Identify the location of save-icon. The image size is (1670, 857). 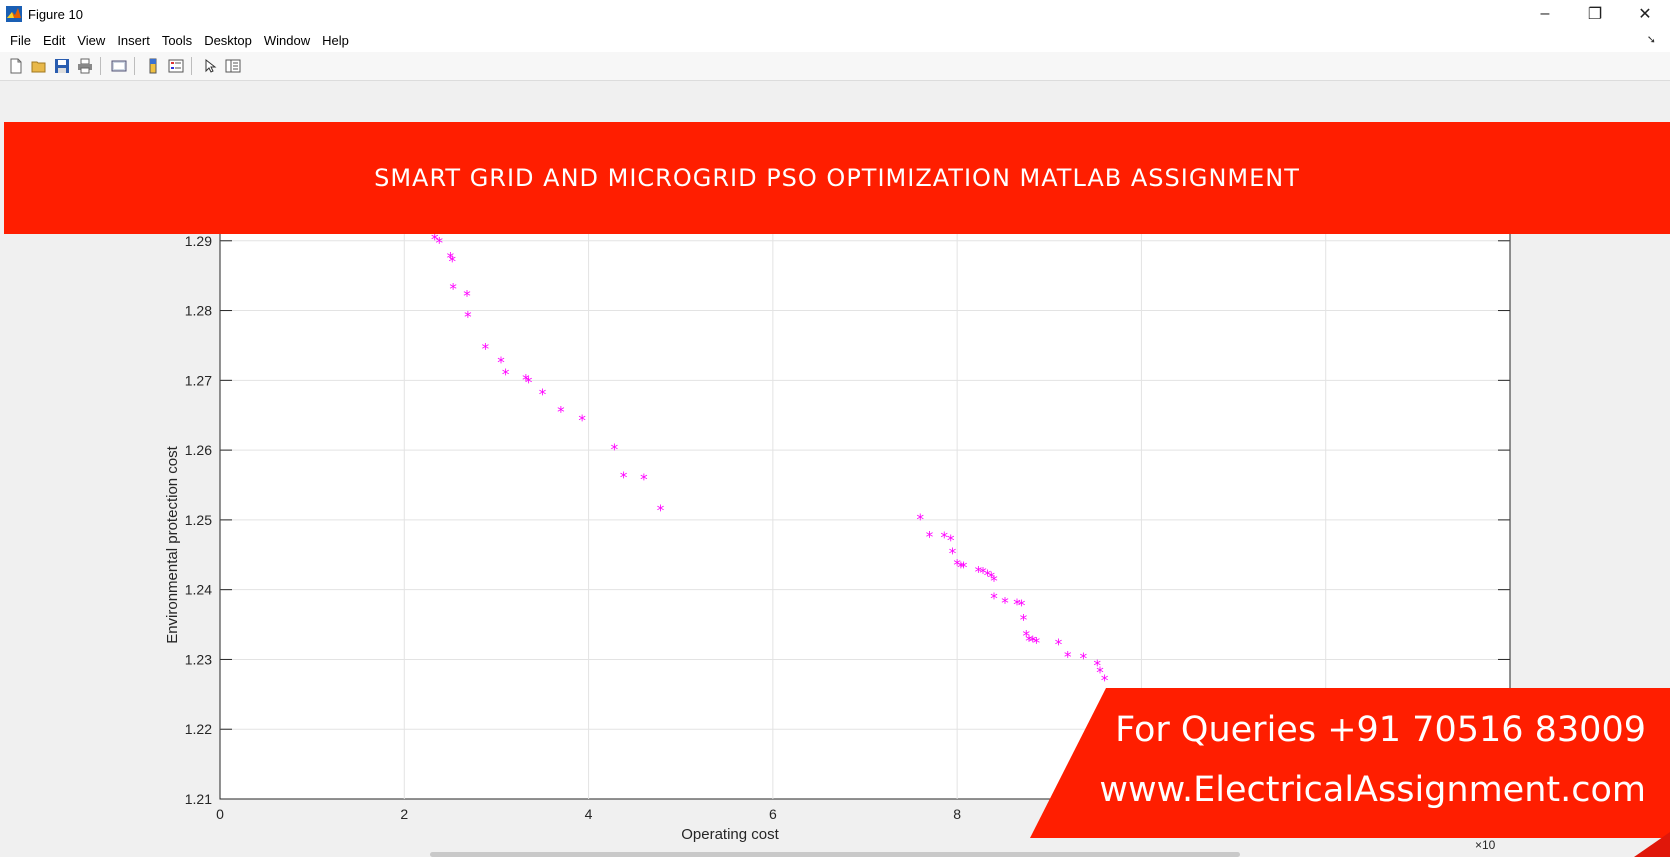
(62, 66).